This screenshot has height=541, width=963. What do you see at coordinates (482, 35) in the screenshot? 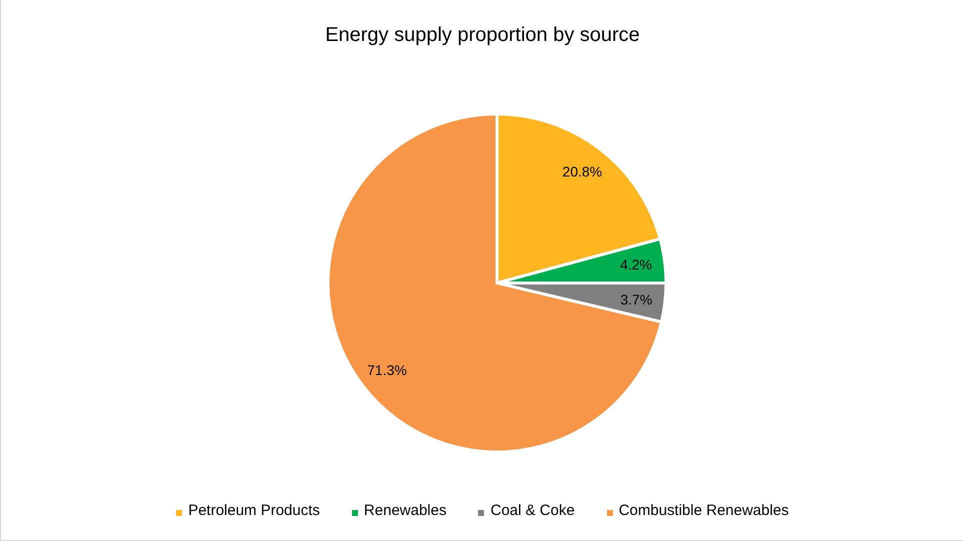
I see `chart-title: Energy supply proportion by source` at bounding box center [482, 35].